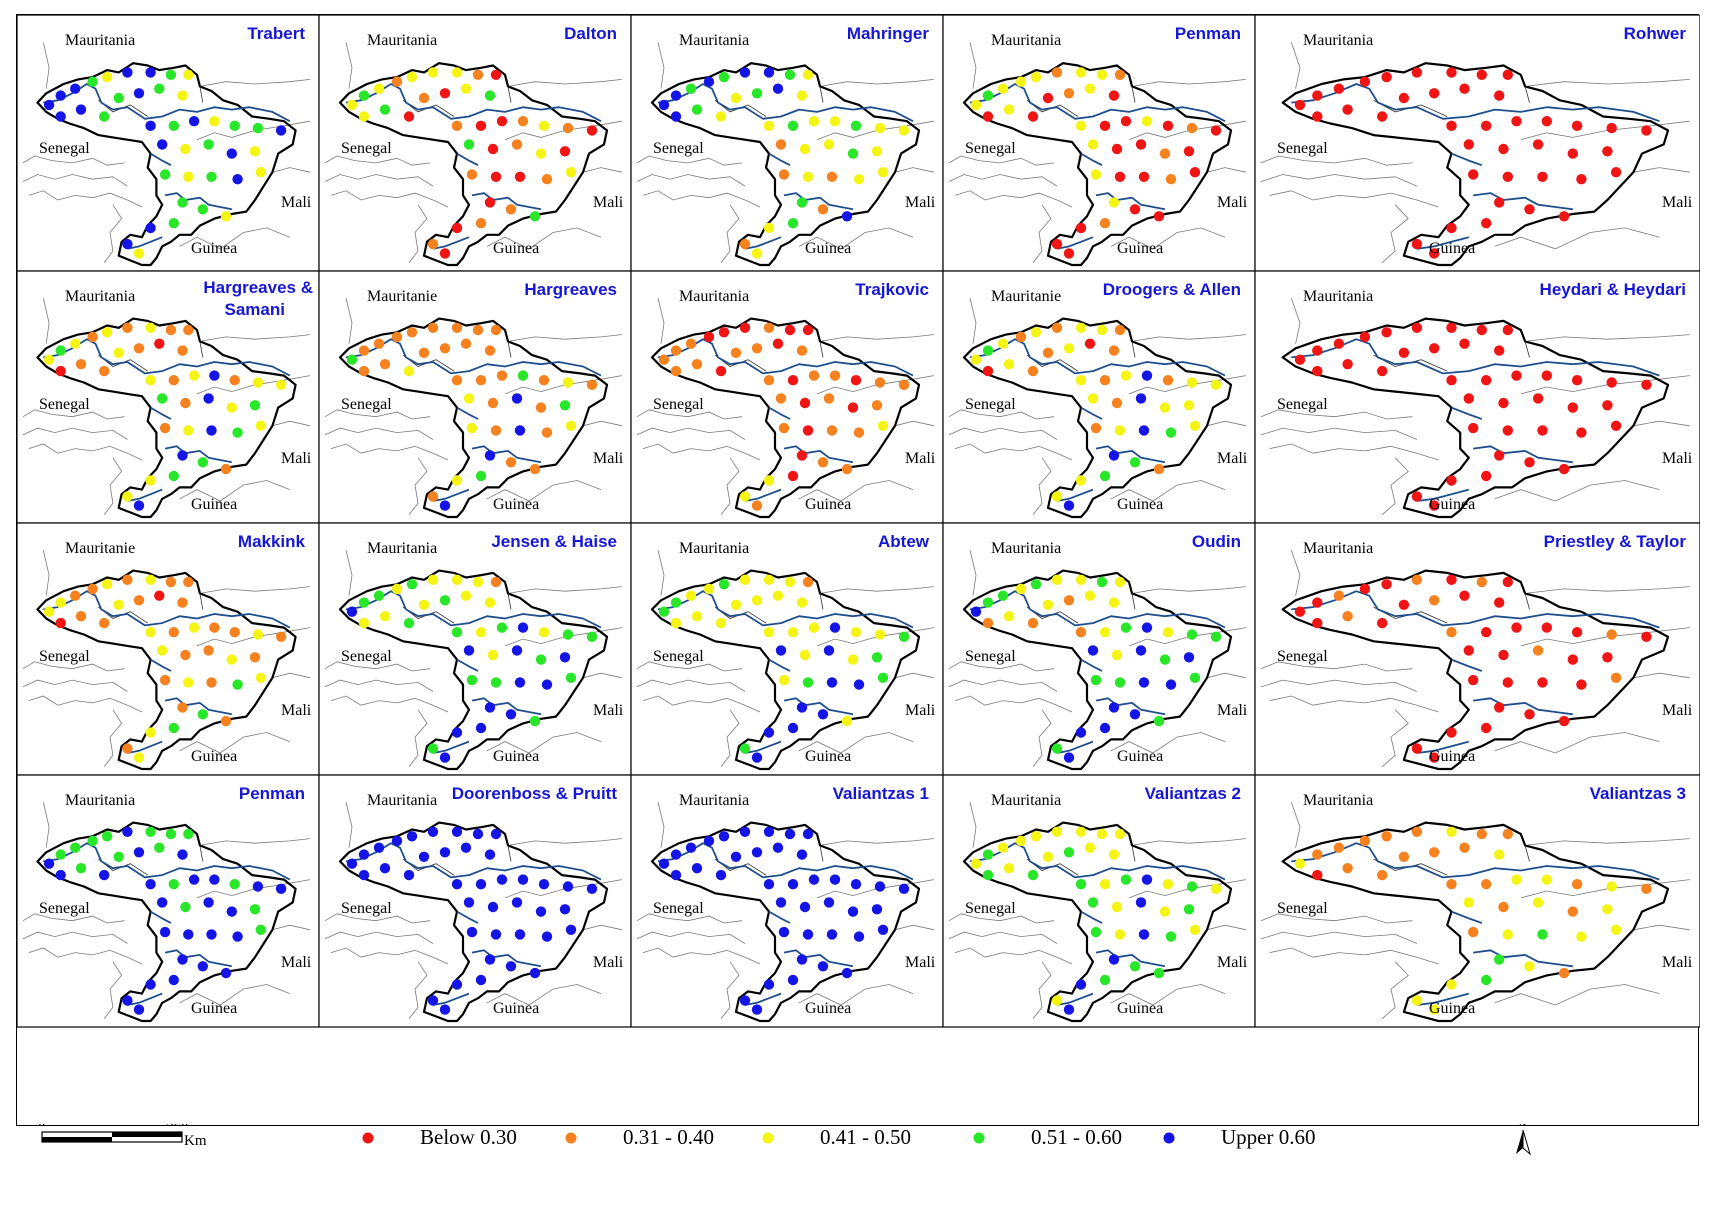  What do you see at coordinates (201, 601) in the screenshot?
I see `inner-border` at bounding box center [201, 601].